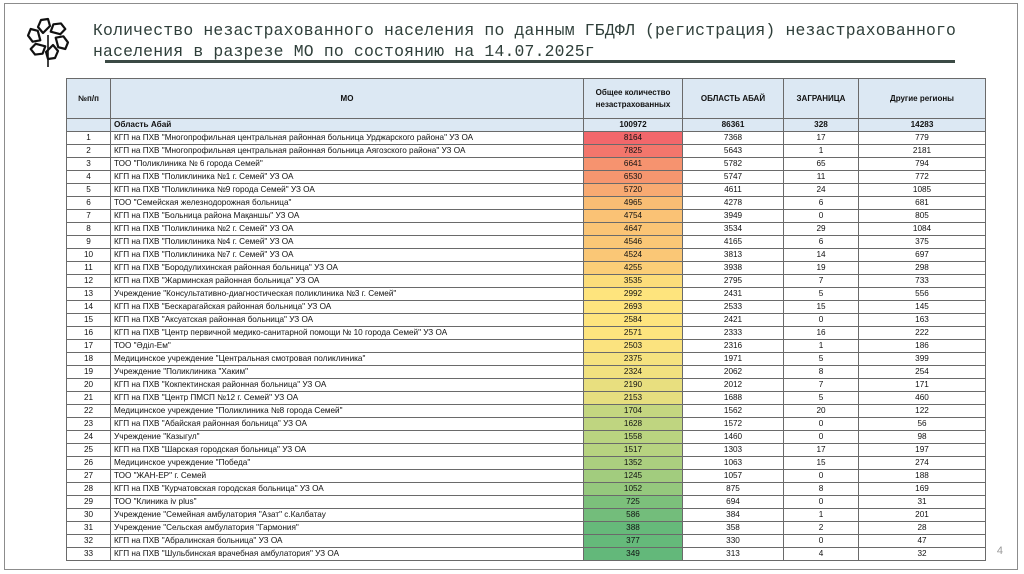  What do you see at coordinates (633, 151) in the screenshot?
I see `row-total: 7825` at bounding box center [633, 151].